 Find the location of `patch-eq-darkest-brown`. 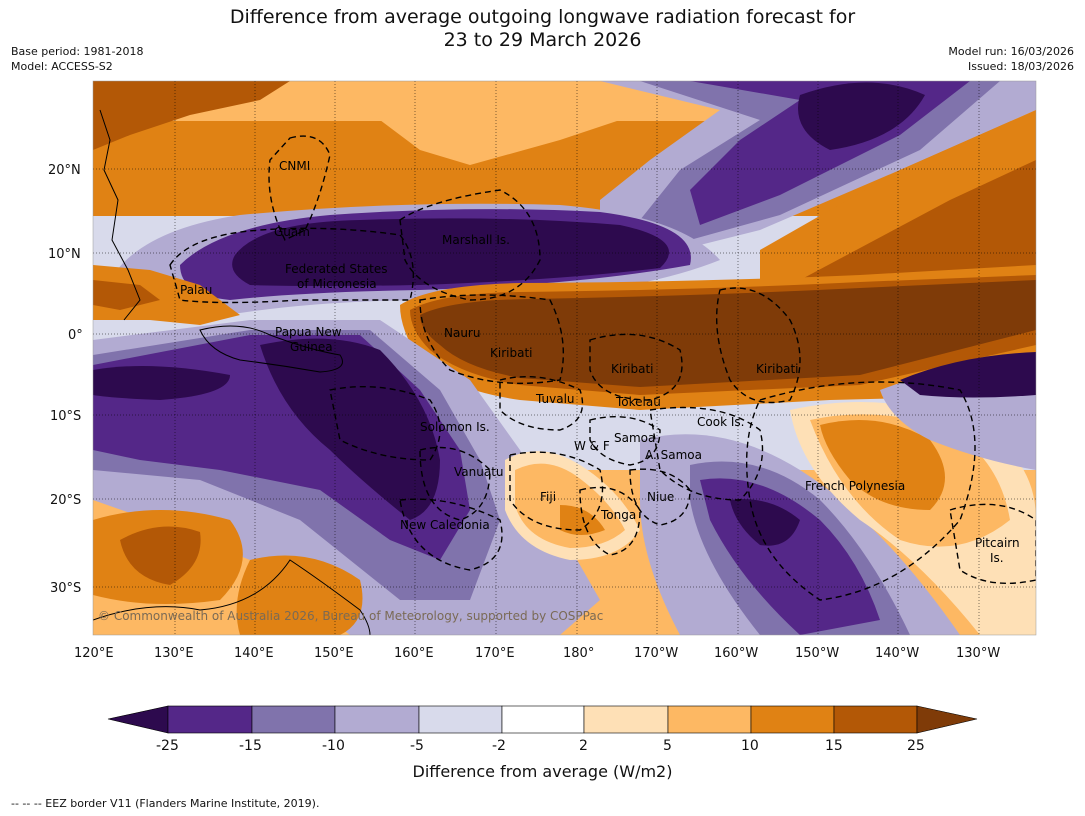

patch-eq-darkest-brown is located at coordinates (728, 333).